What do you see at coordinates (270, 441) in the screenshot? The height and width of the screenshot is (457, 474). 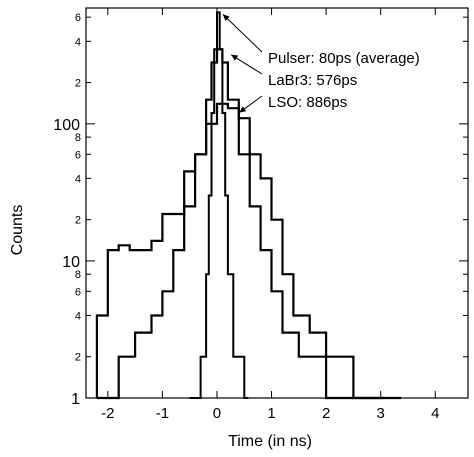 I see `x-axis-label: Time (in ns)` at bounding box center [270, 441].